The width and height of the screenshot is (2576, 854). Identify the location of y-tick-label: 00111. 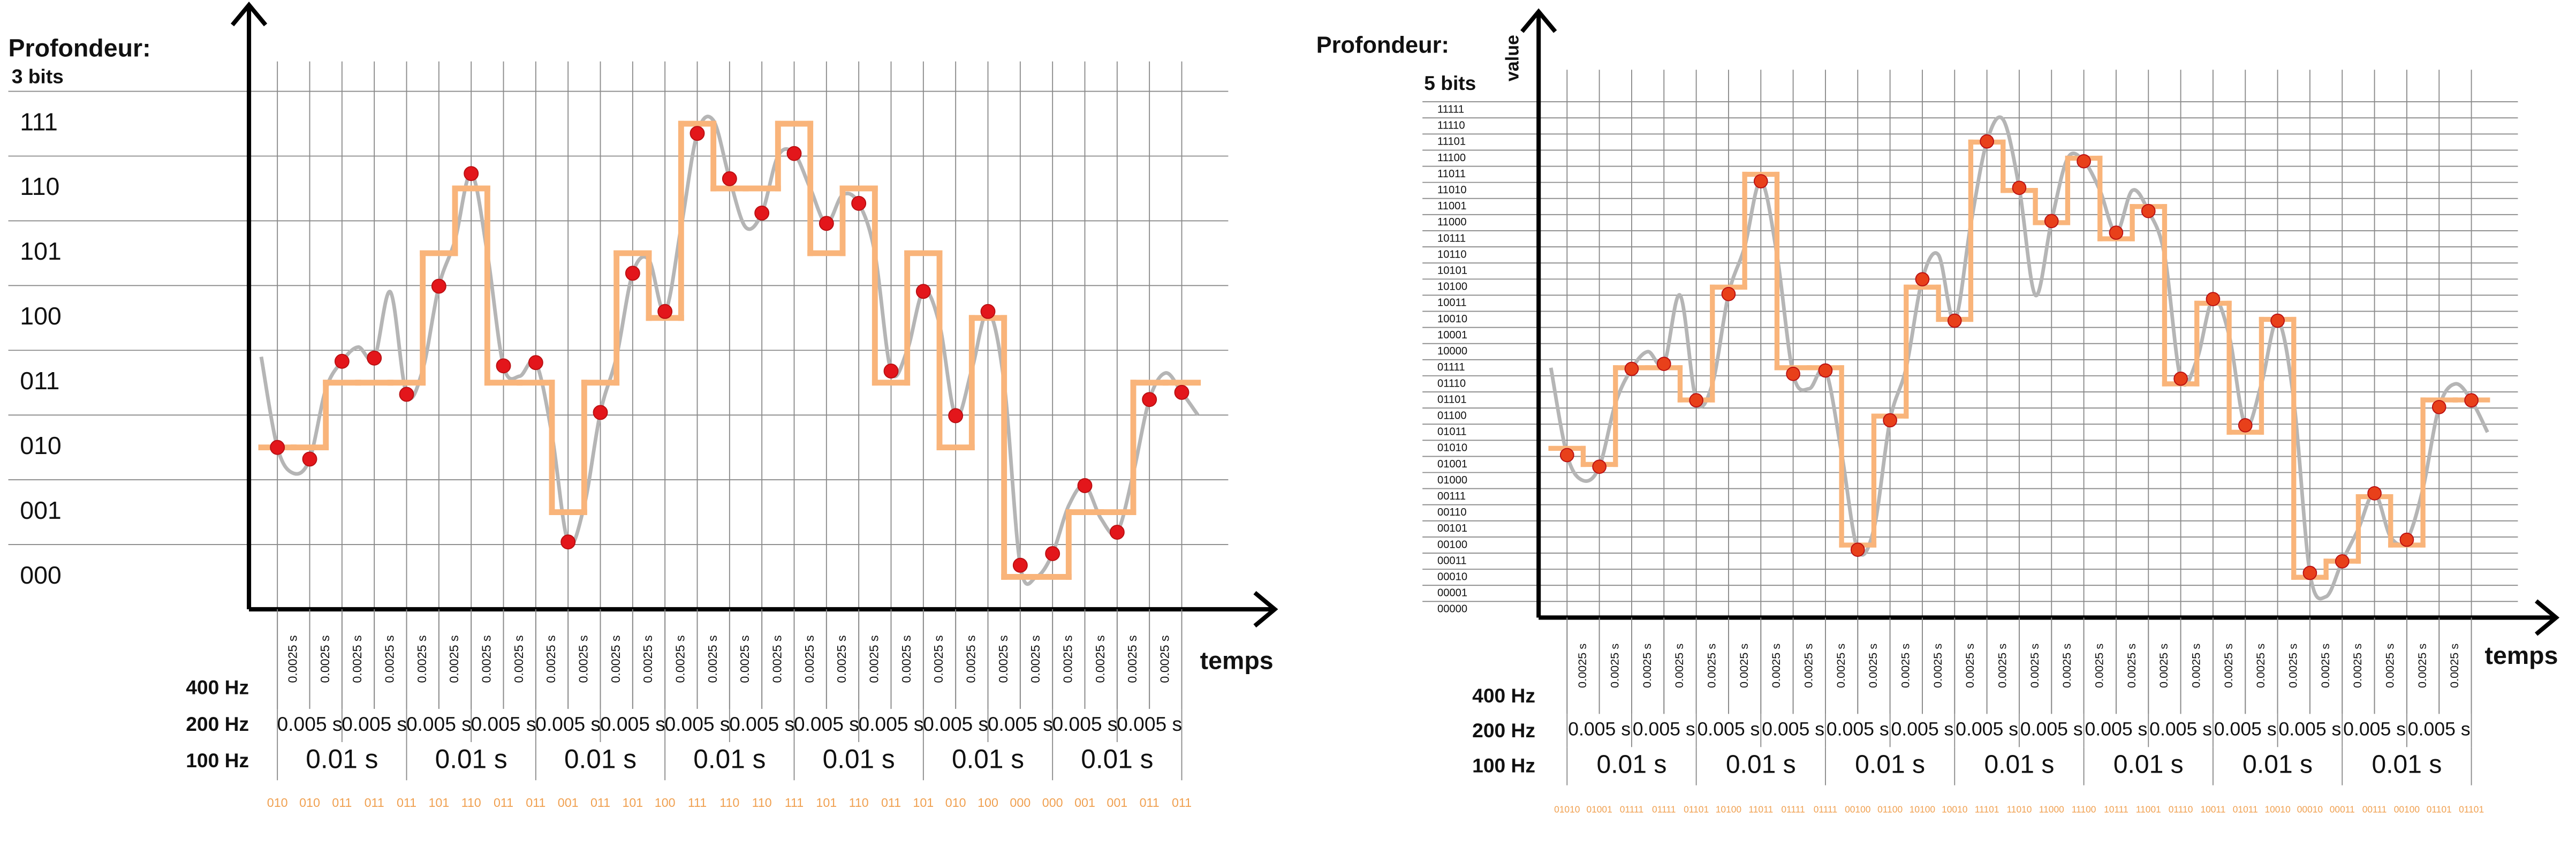
(1451, 496).